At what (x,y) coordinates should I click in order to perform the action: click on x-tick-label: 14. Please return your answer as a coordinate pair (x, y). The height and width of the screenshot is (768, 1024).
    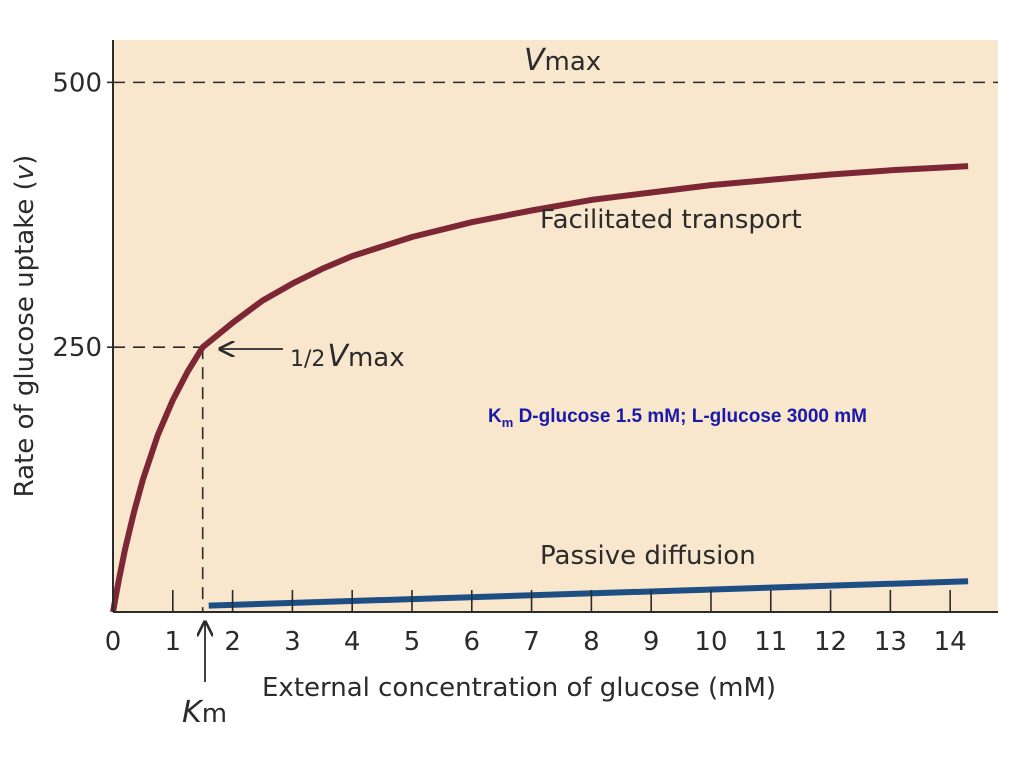
    Looking at the image, I should click on (950, 642).